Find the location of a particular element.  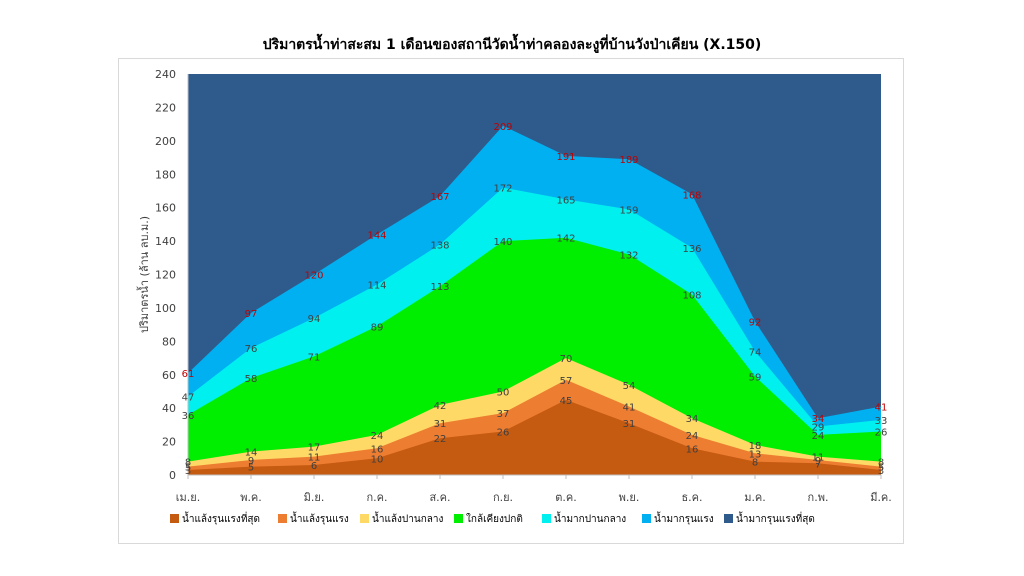

data-label: 89 is located at coordinates (377, 327).